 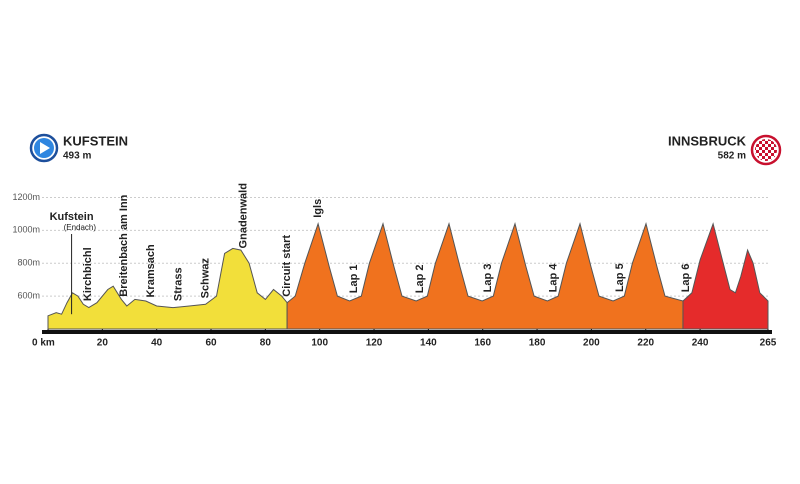 I want to click on finish-elevation: 582 m, so click(x=732, y=156).